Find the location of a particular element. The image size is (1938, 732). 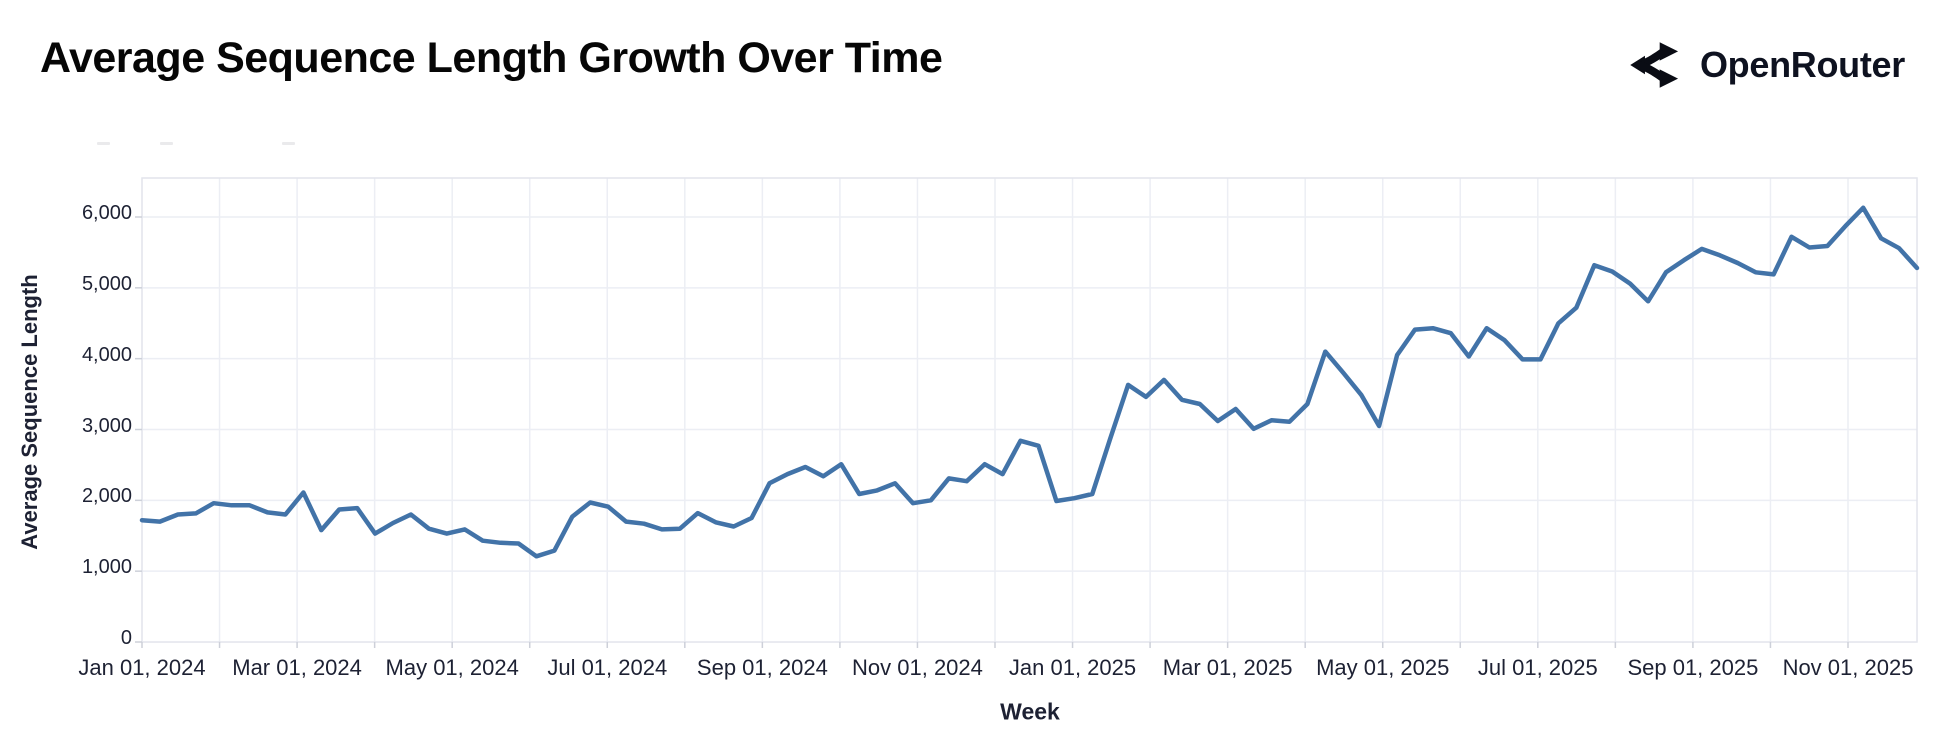

y-axis-title: Average Sequence Length is located at coordinates (29, 412).